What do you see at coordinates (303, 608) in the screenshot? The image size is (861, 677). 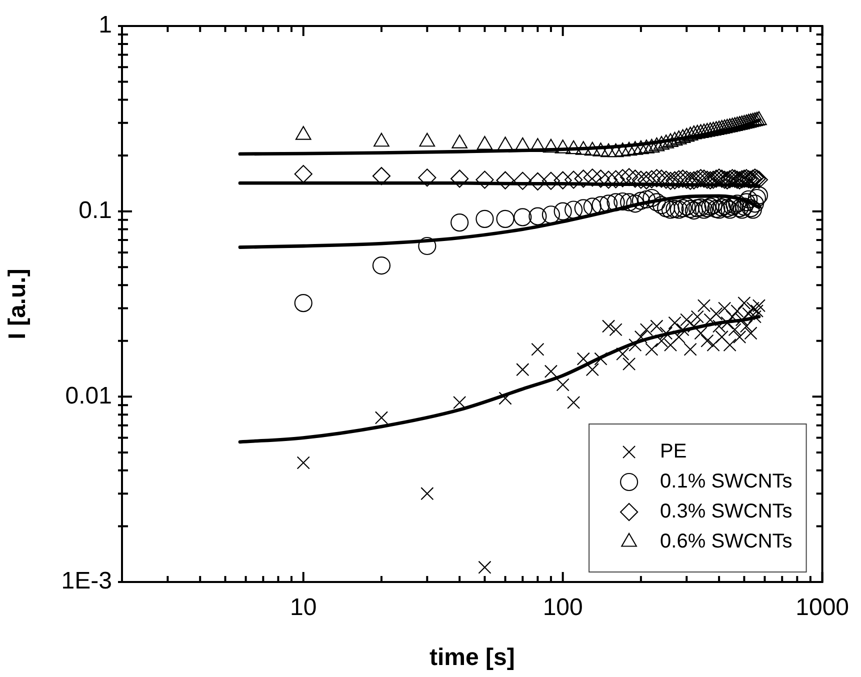 I see `x-tick-label: 10` at bounding box center [303, 608].